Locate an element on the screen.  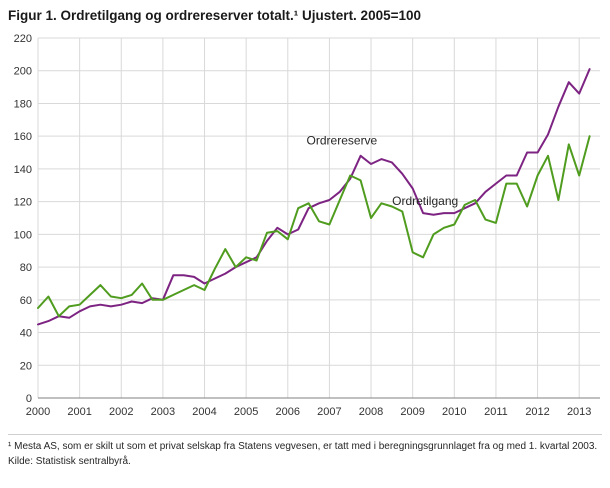
y-tick-label: 140 is located at coordinates (23, 170).